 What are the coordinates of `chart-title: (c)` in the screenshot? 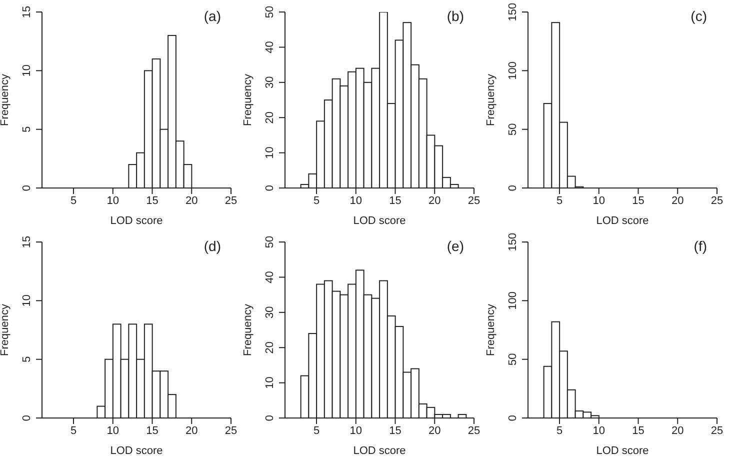 It's located at (698, 16).